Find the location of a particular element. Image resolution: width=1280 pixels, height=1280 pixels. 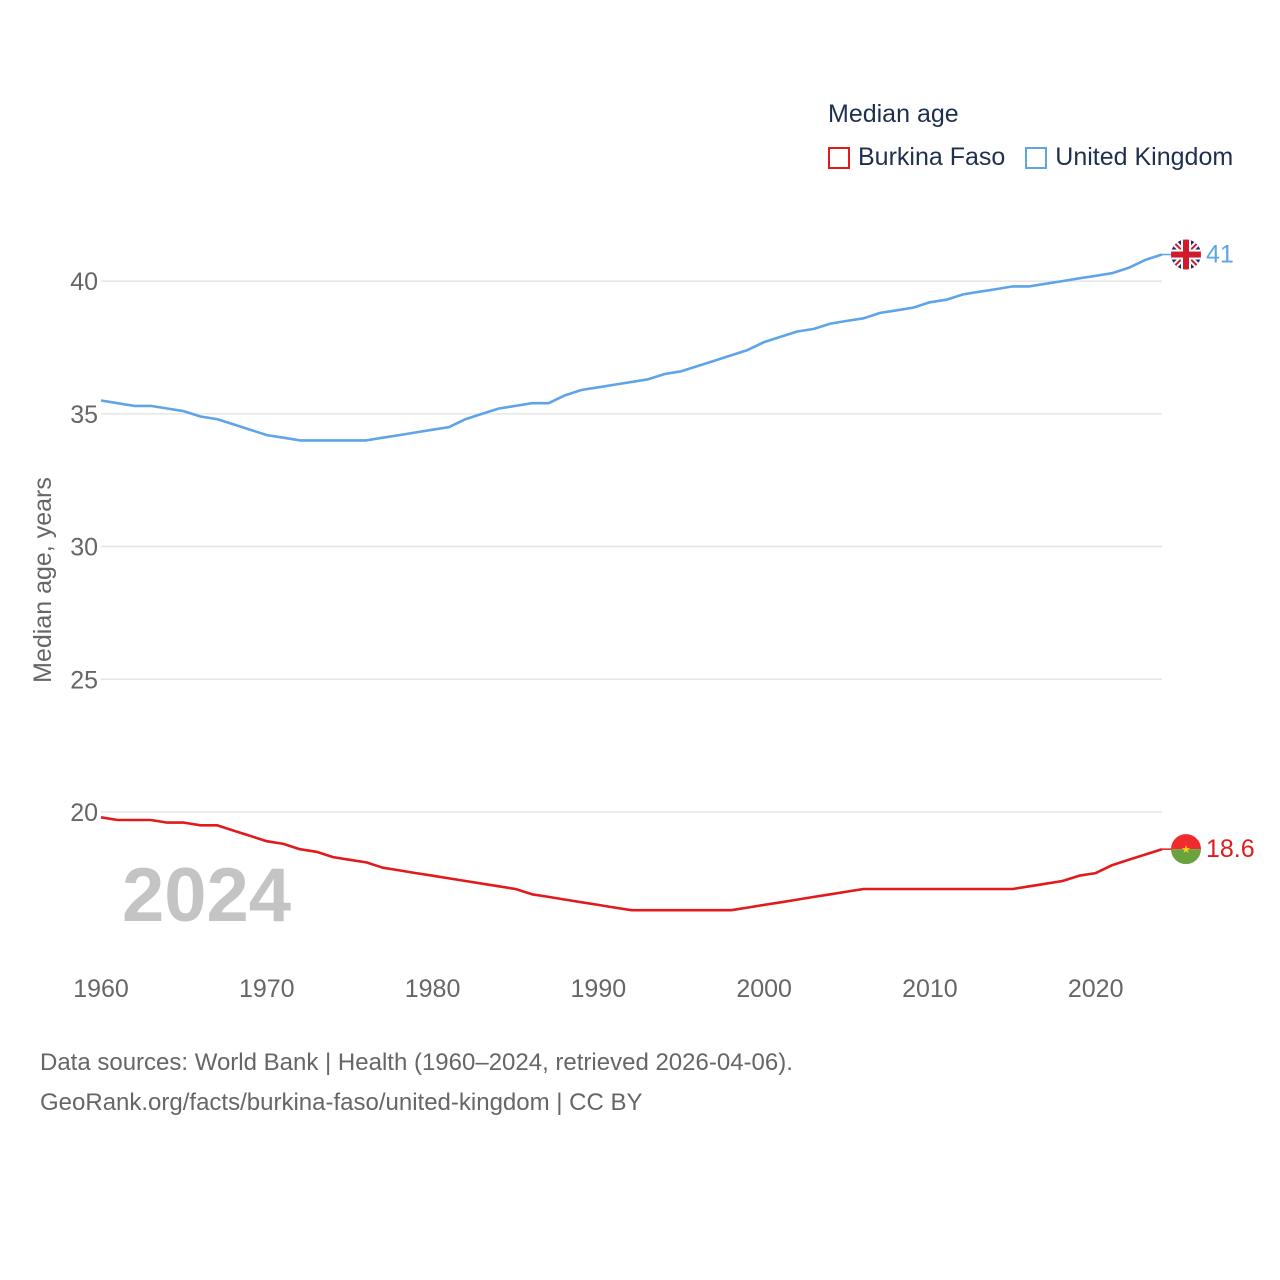

legend-item-united-kingdom: United Kingdom is located at coordinates (1129, 157).